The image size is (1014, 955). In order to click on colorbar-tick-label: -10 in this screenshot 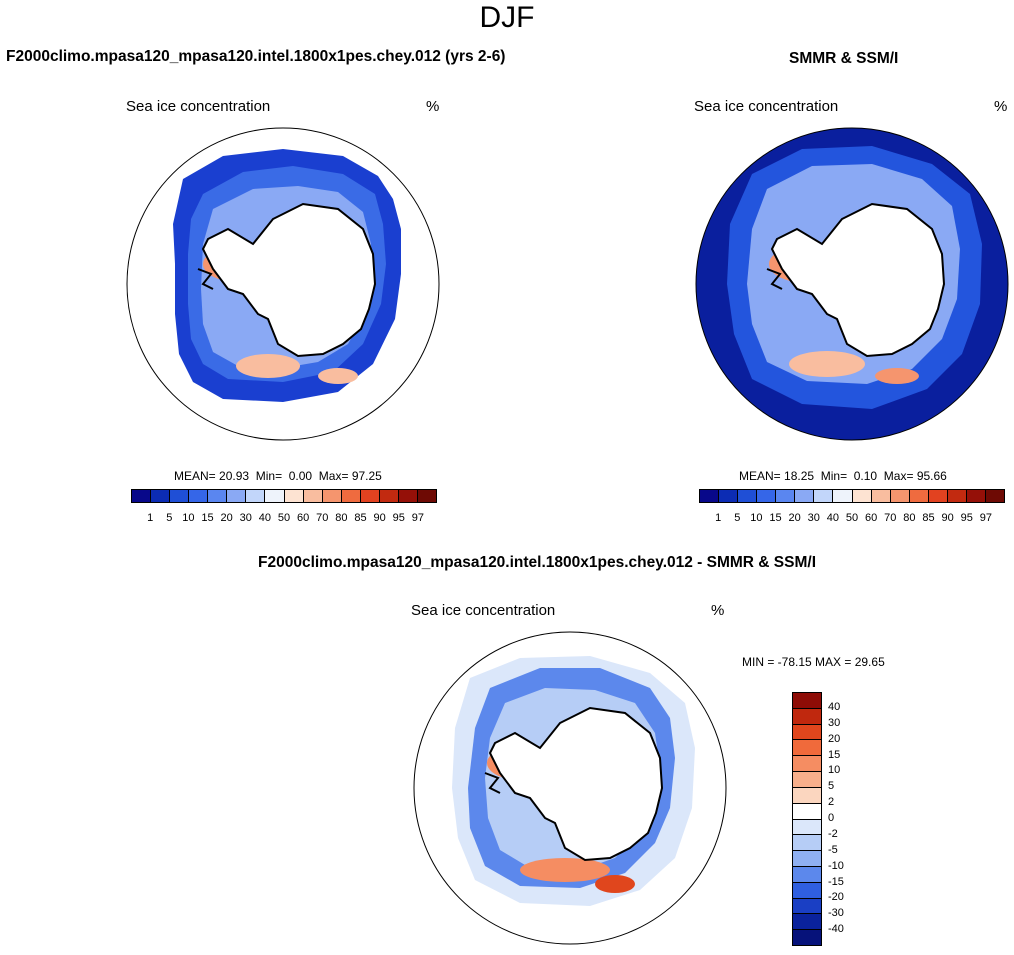, I will do `click(836, 865)`.